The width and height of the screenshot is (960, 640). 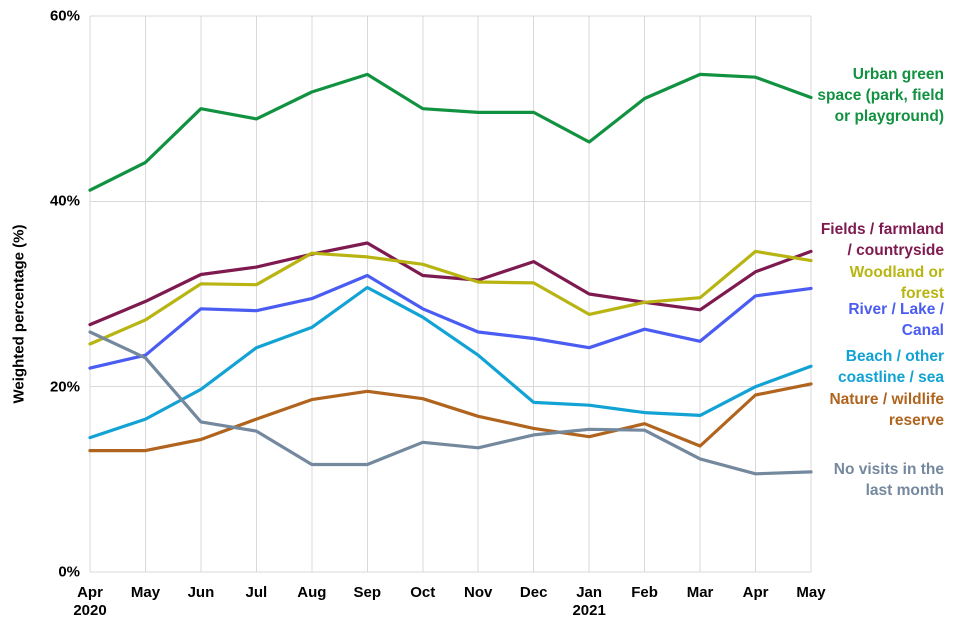 What do you see at coordinates (700, 592) in the screenshot?
I see `x-tick-label-mar: Mar` at bounding box center [700, 592].